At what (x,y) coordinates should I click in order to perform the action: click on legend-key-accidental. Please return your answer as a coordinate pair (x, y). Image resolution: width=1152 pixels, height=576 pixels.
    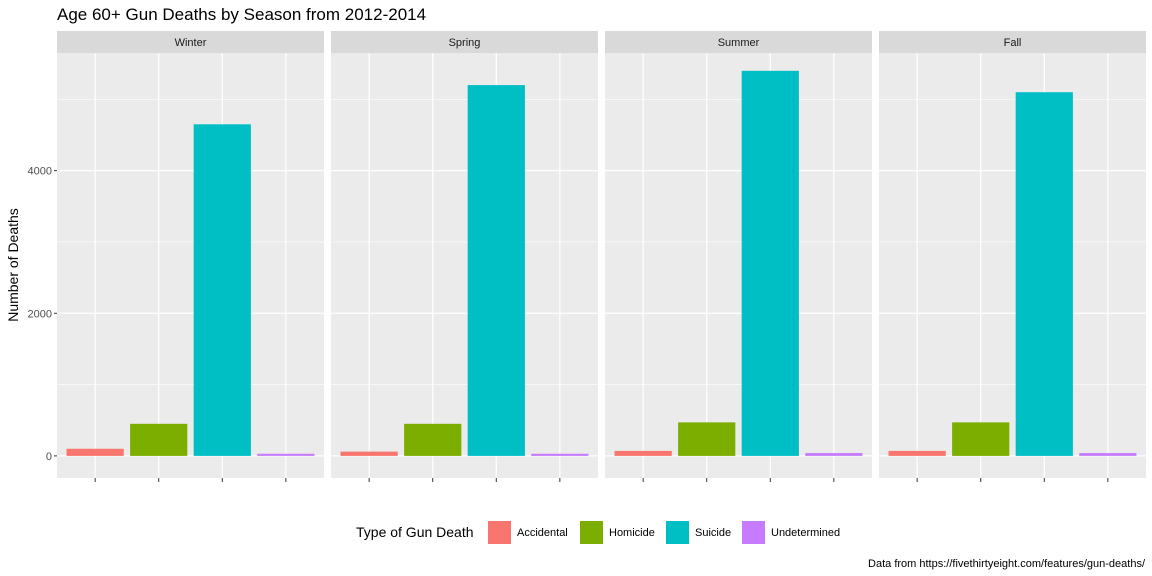
    Looking at the image, I should click on (499, 532).